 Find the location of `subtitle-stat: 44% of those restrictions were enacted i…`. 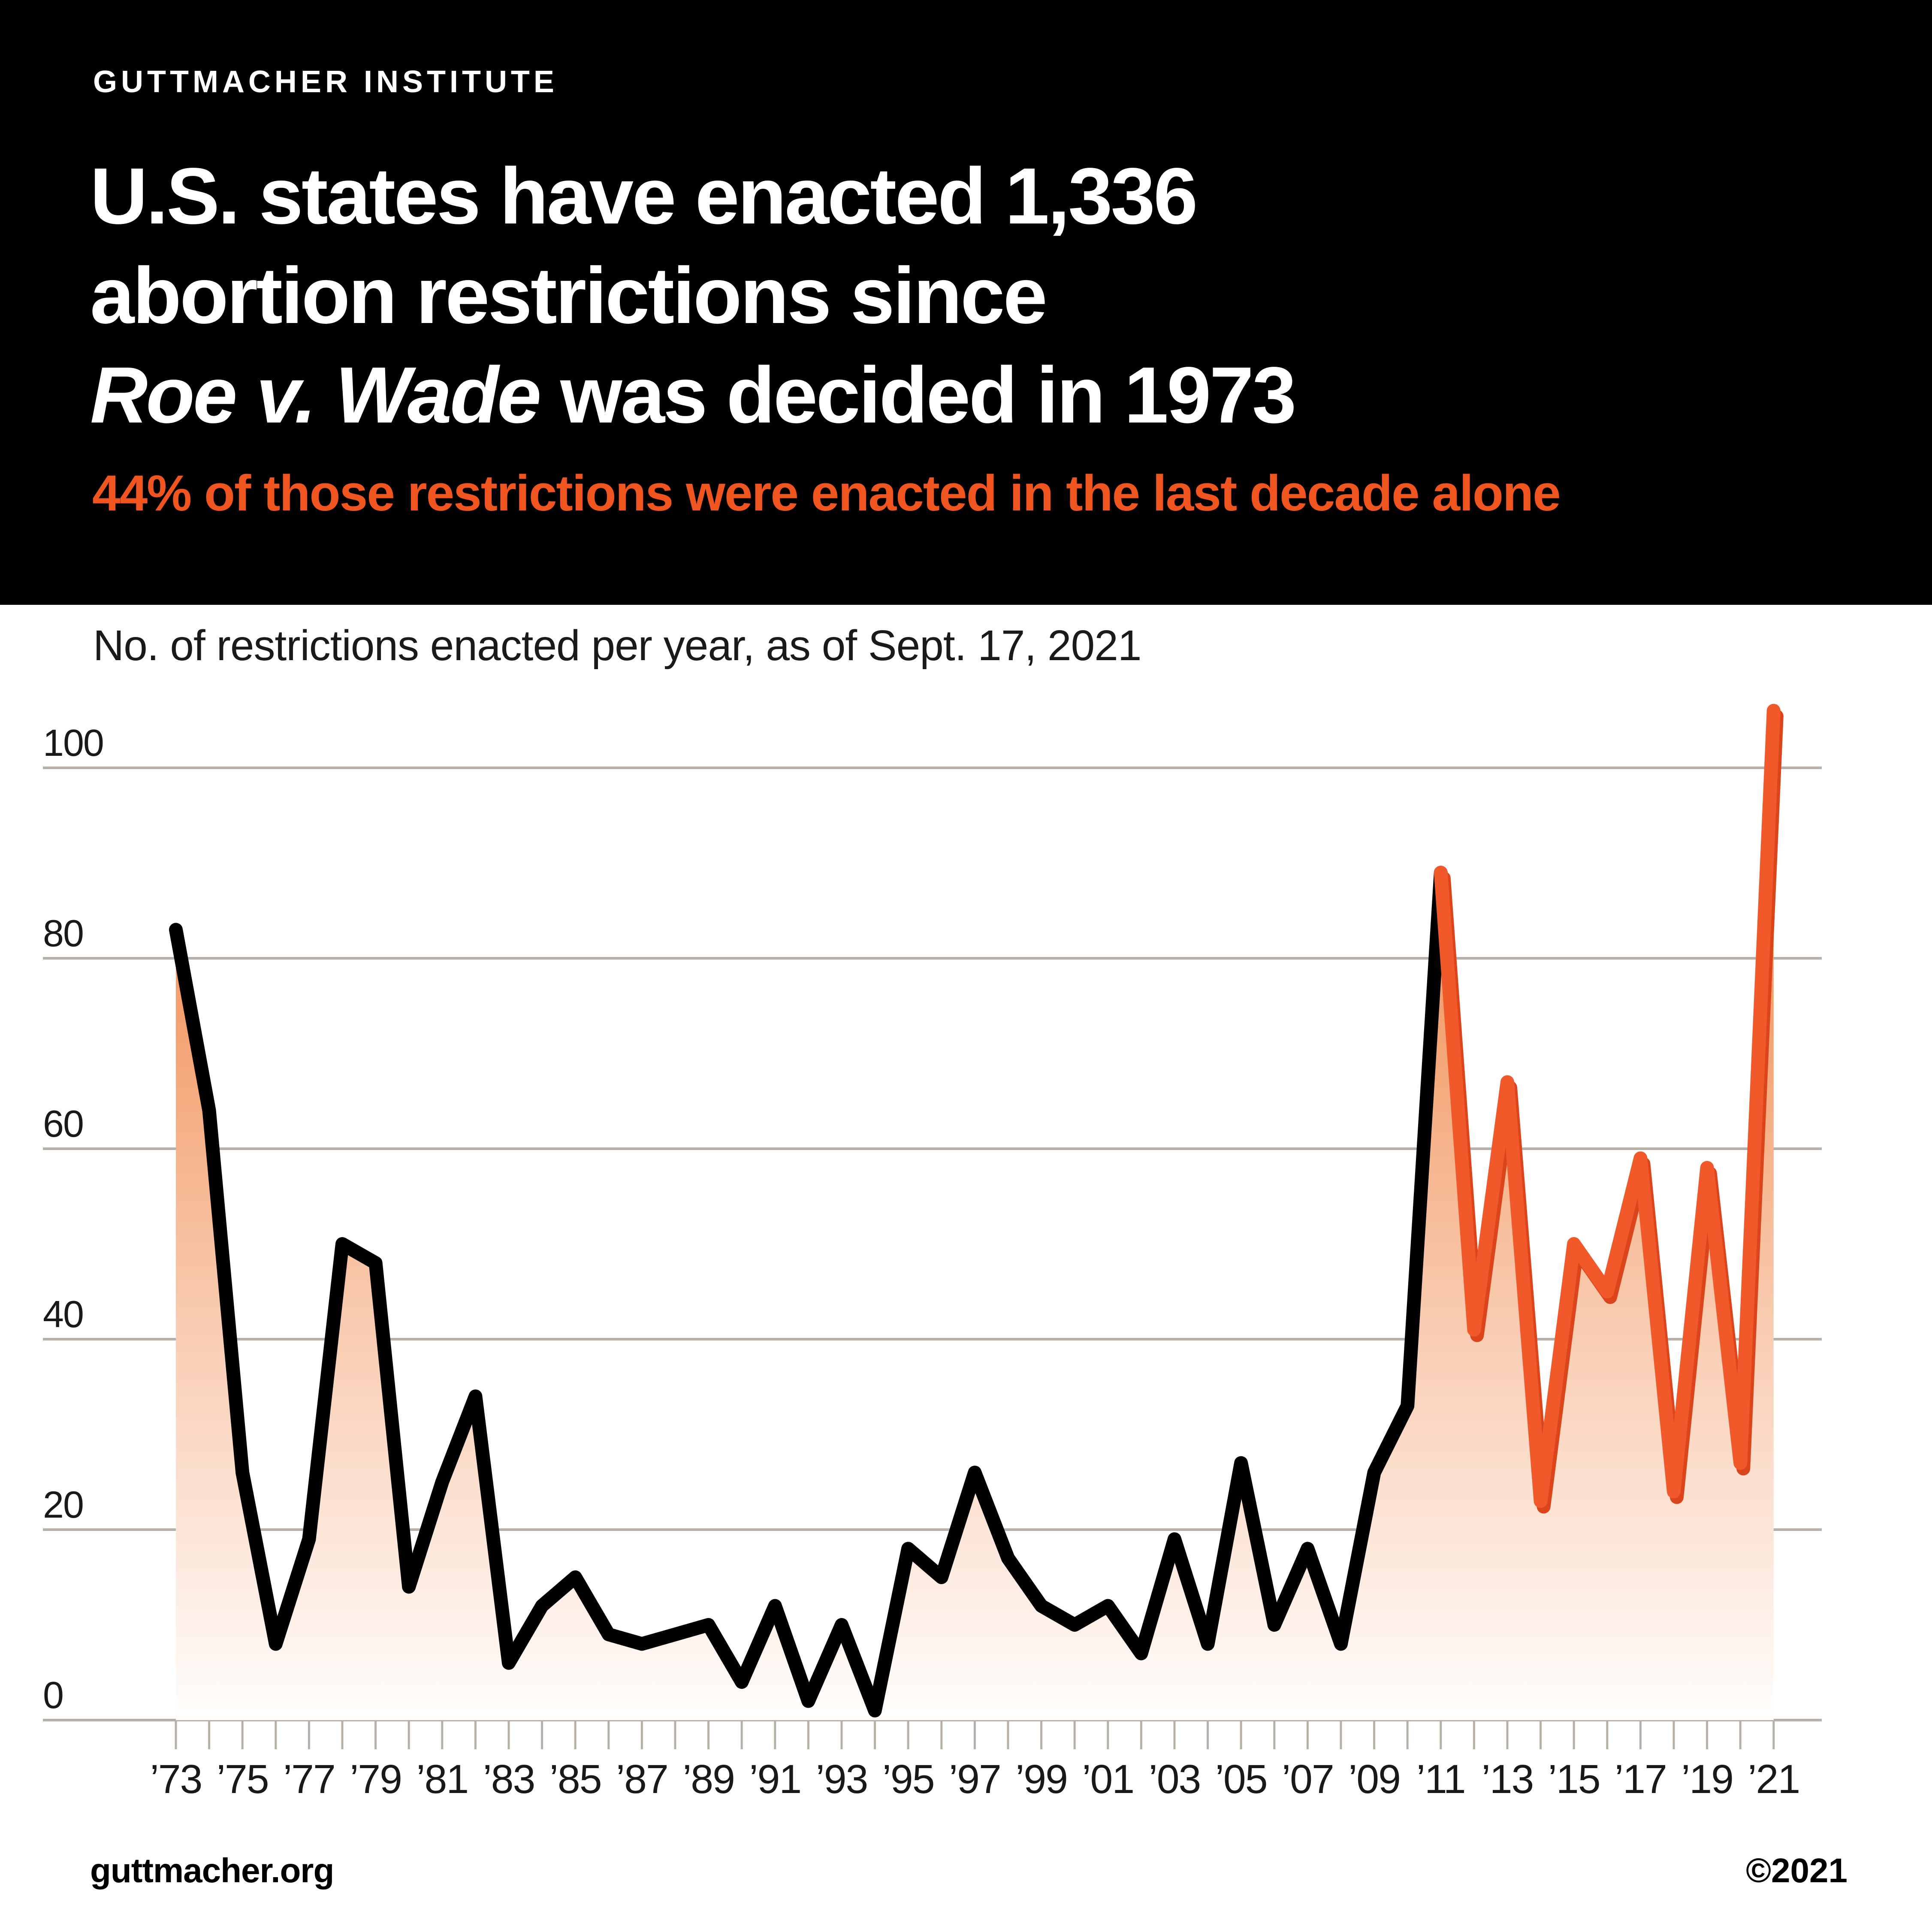

subtitle-stat: 44% of those restrictions were enacted i… is located at coordinates (826, 493).